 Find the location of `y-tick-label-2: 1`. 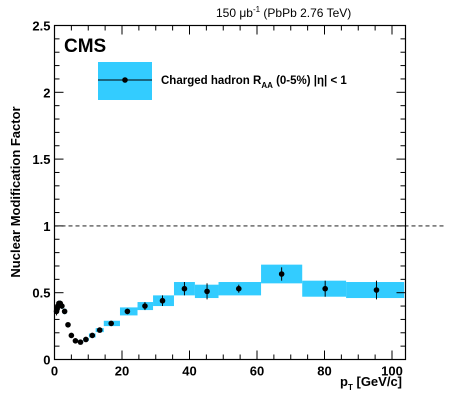

y-tick-label-2: 1 is located at coordinates (46, 226).